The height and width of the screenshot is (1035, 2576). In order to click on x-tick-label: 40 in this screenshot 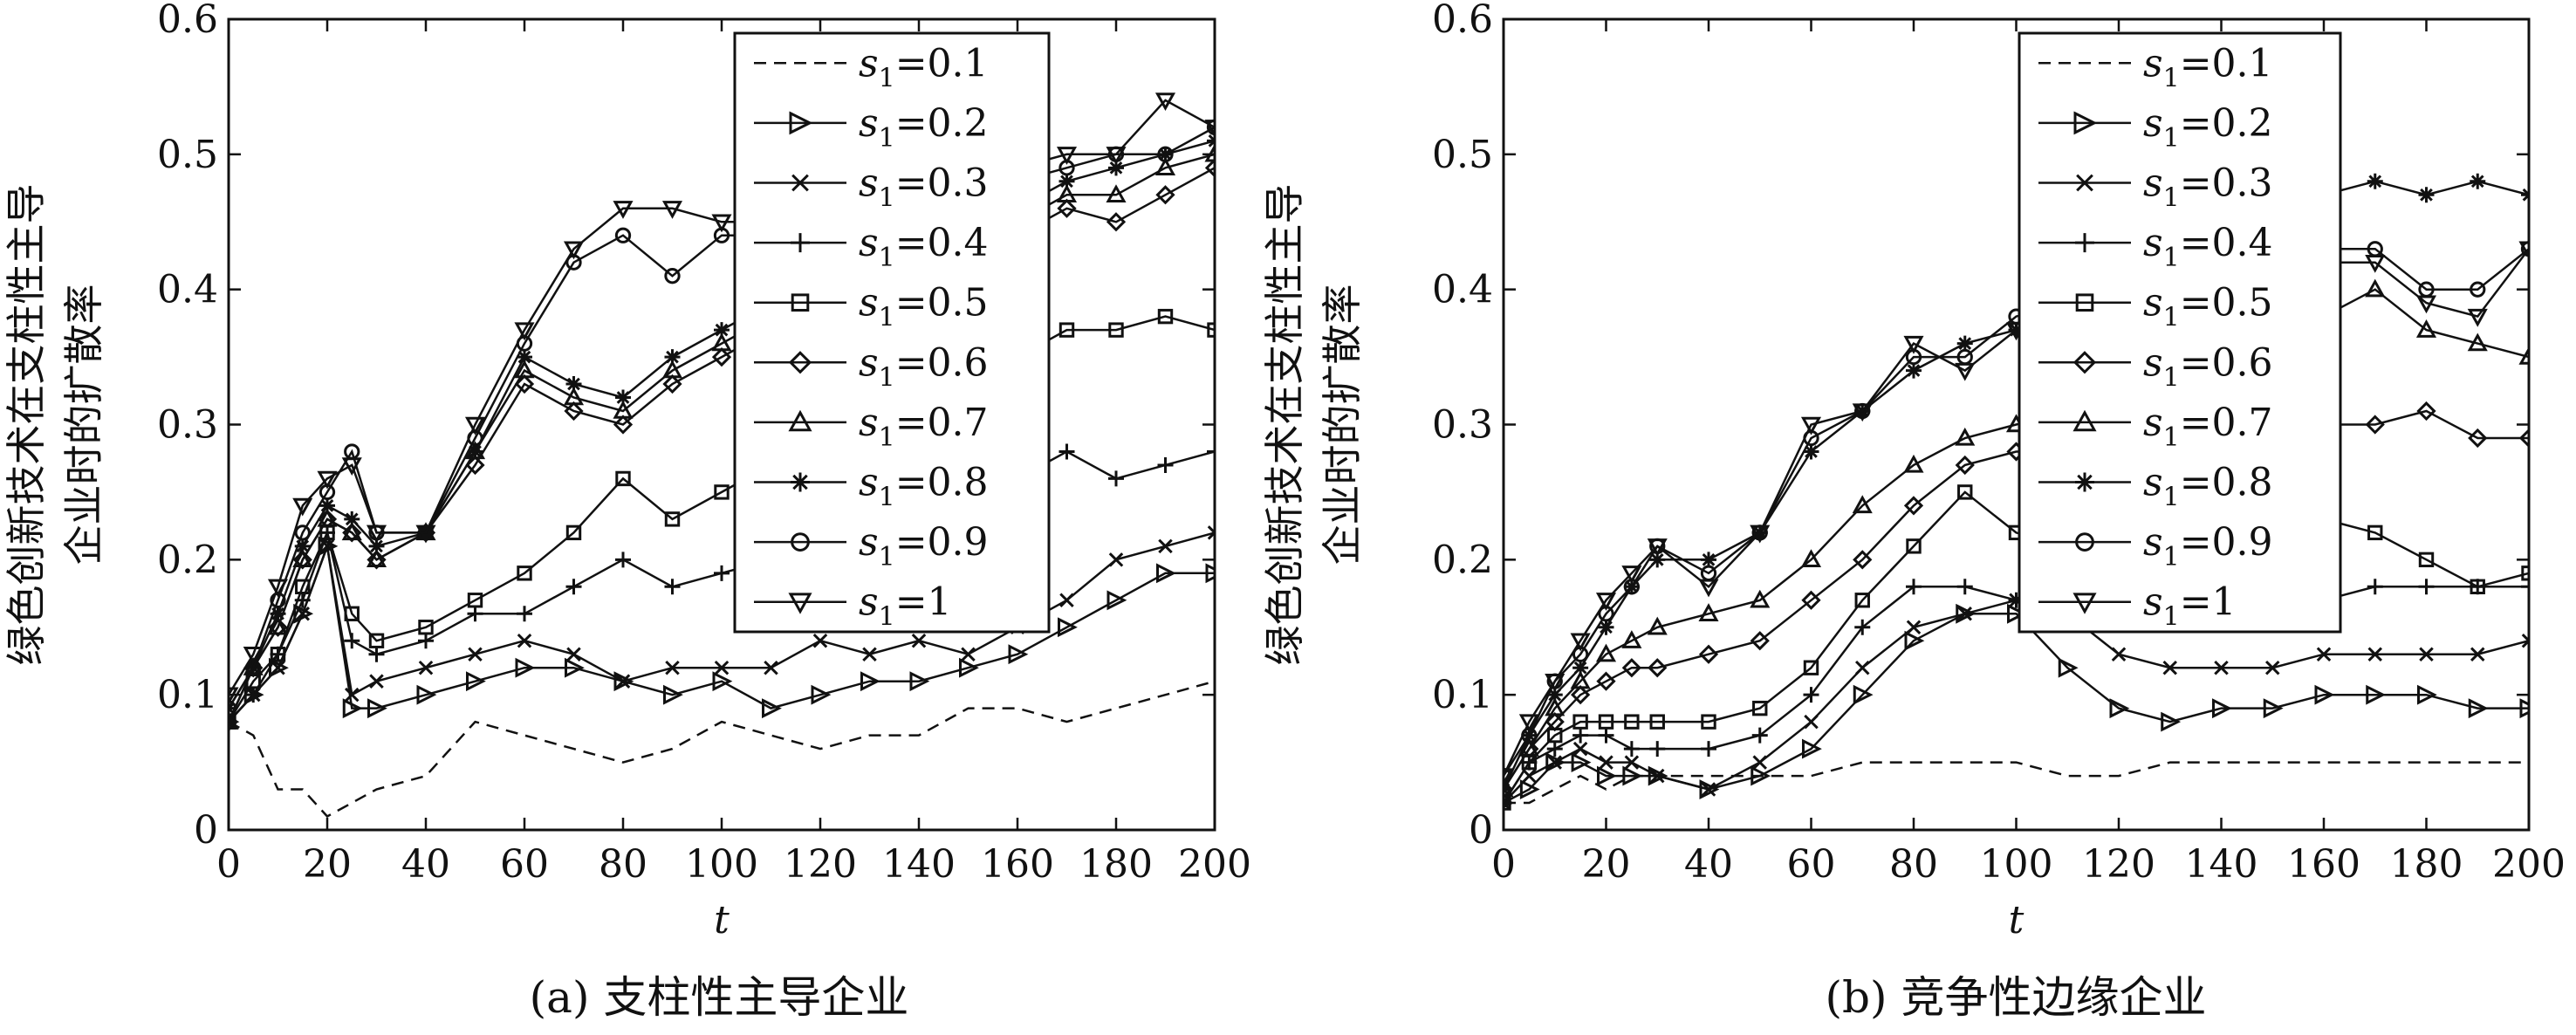, I will do `click(425, 865)`.